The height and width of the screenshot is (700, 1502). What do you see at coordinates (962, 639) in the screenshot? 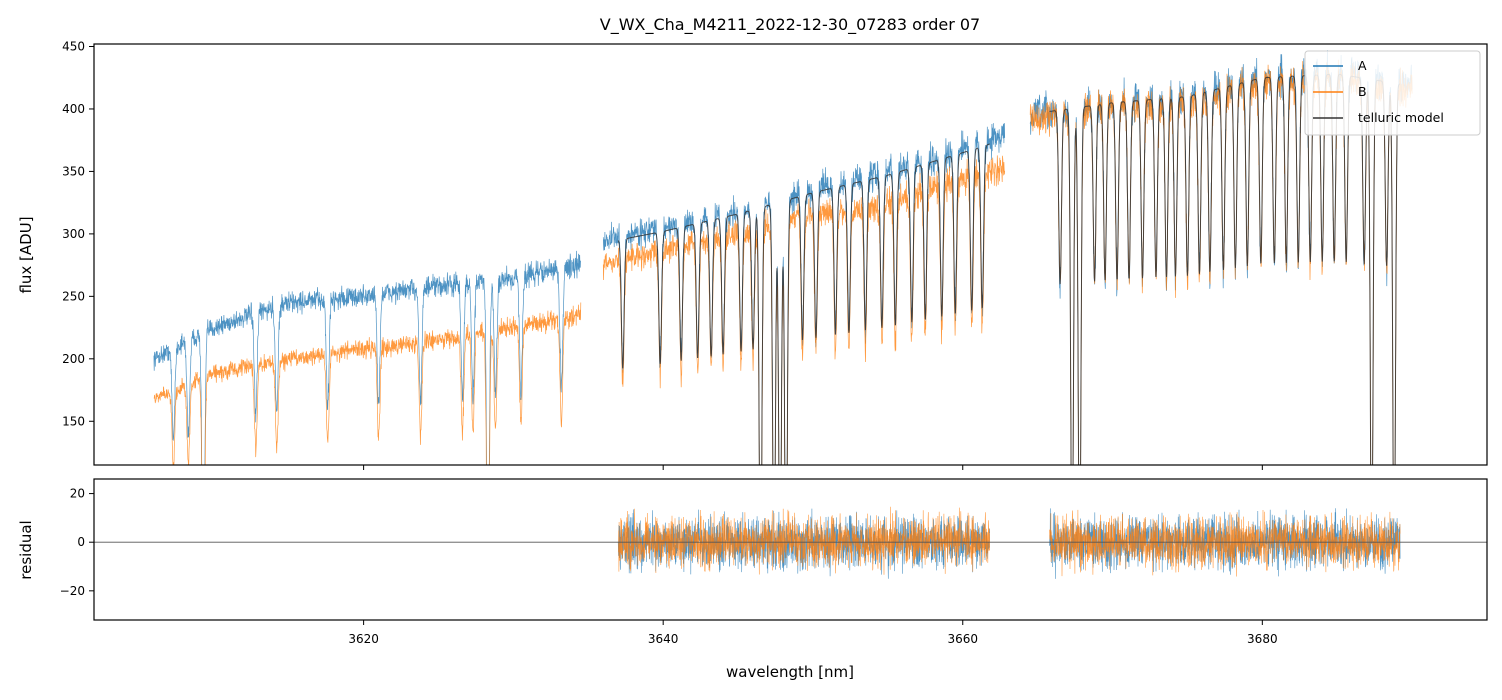
I see `residual-xtick-label: 3660` at bounding box center [962, 639].